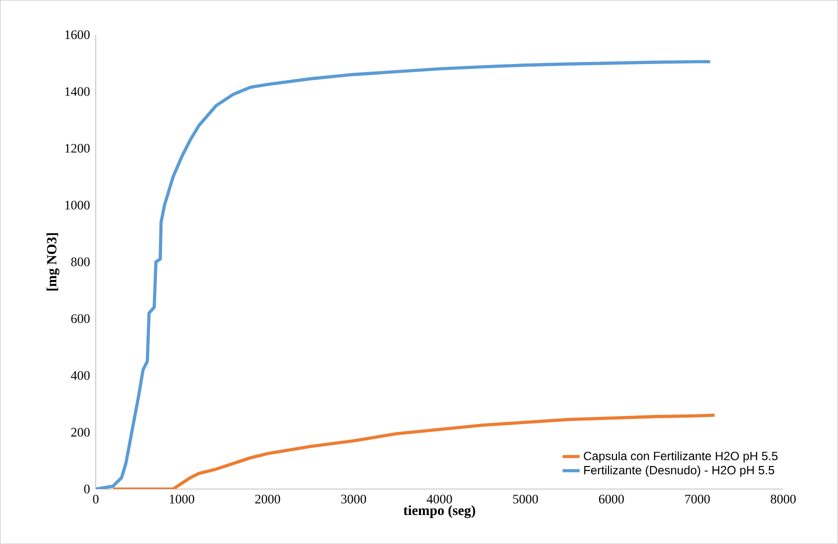 The image size is (838, 544). I want to click on y-tick-label: 1200, so click(77, 148).